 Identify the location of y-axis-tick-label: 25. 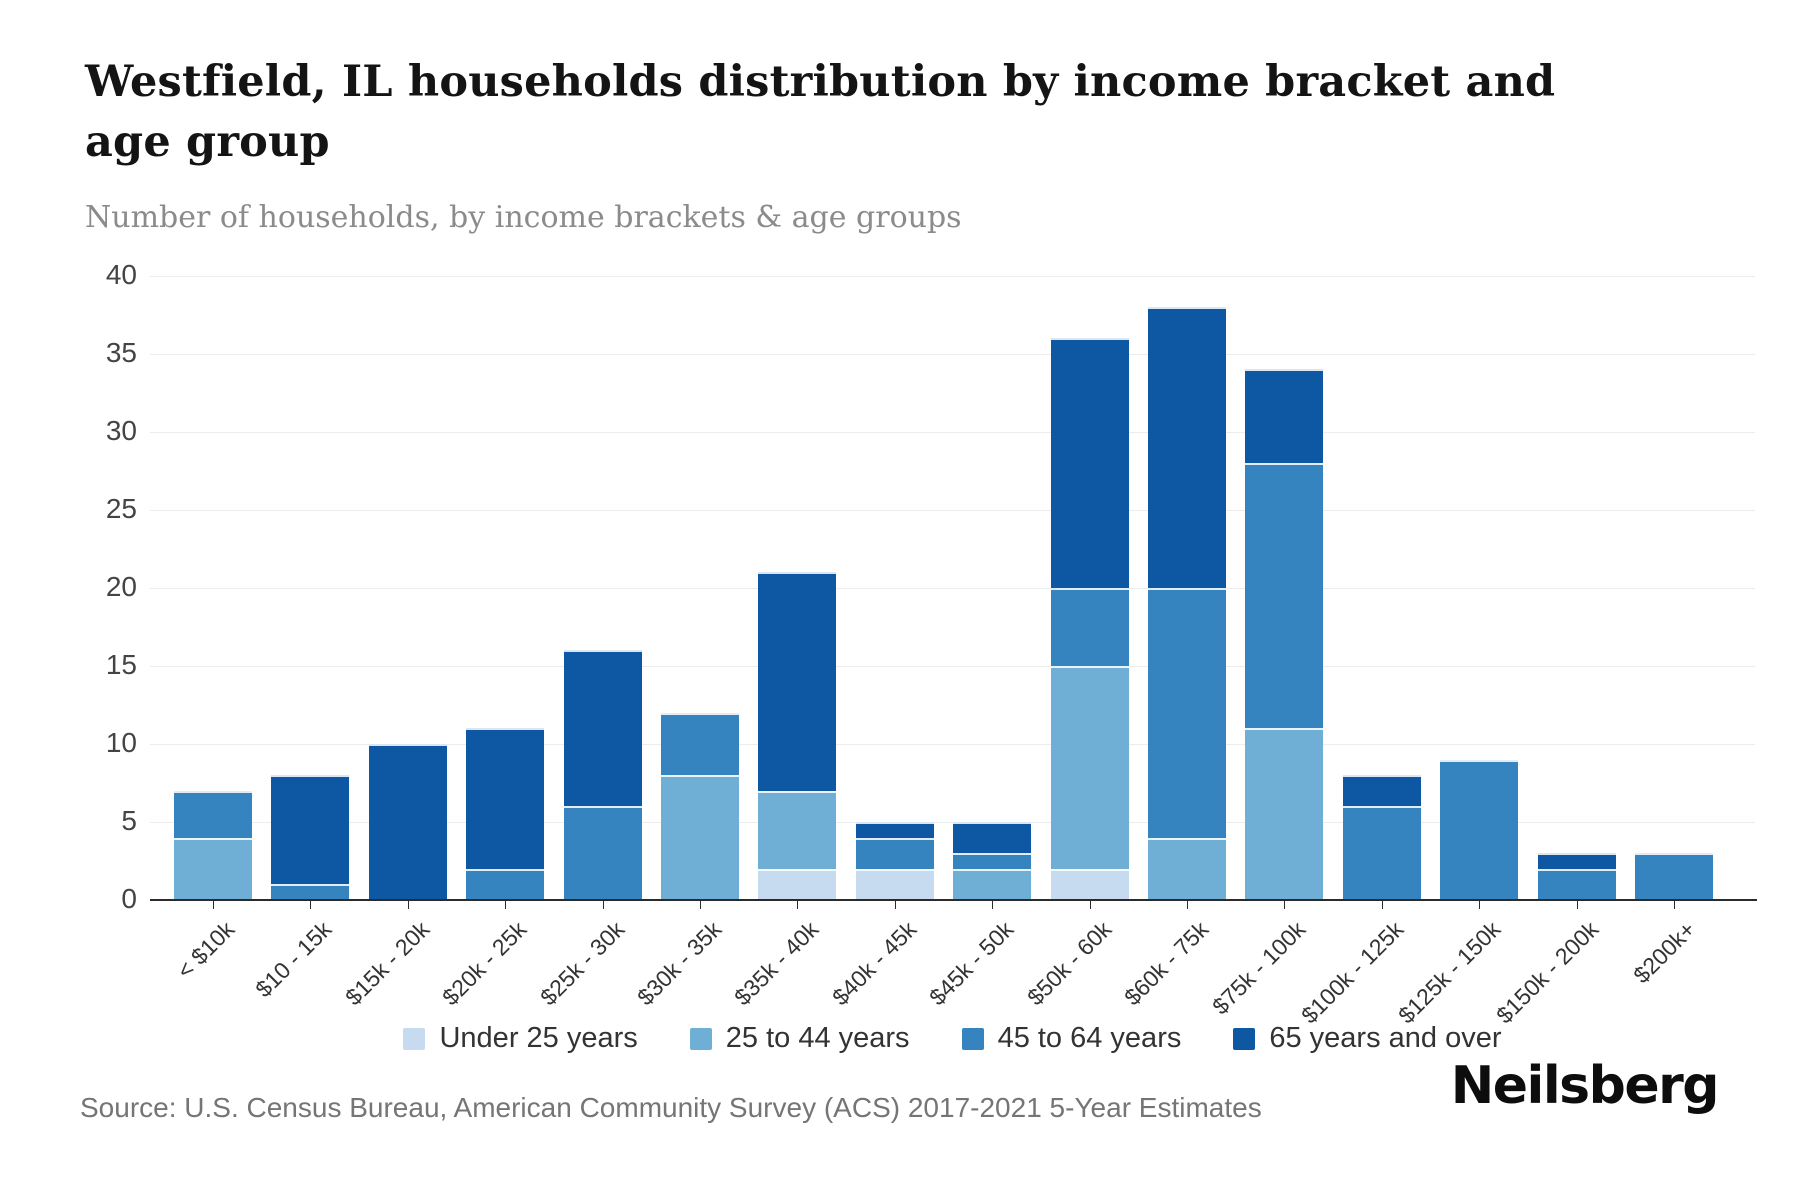
(121, 508).